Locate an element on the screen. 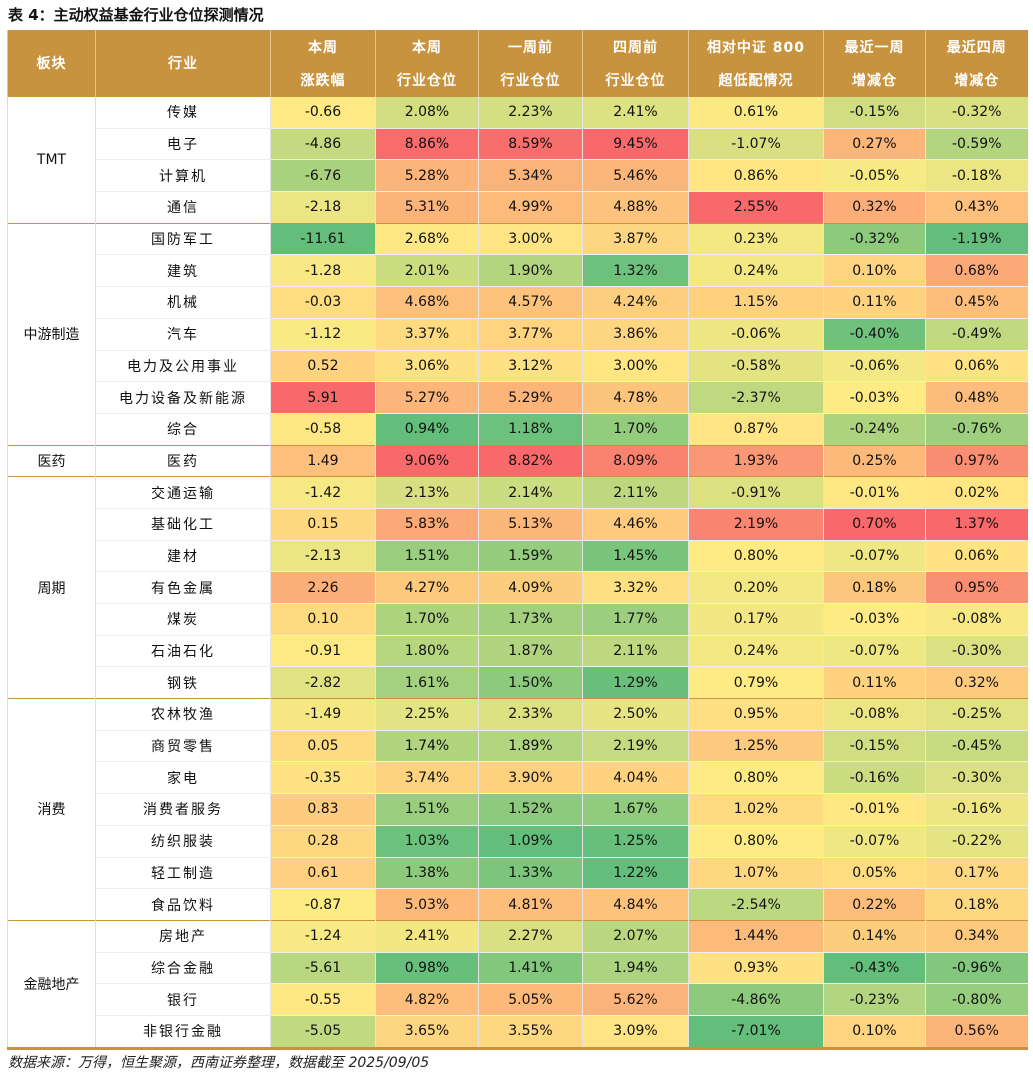  sector-cell: 金融地产 is located at coordinates (51, 984).